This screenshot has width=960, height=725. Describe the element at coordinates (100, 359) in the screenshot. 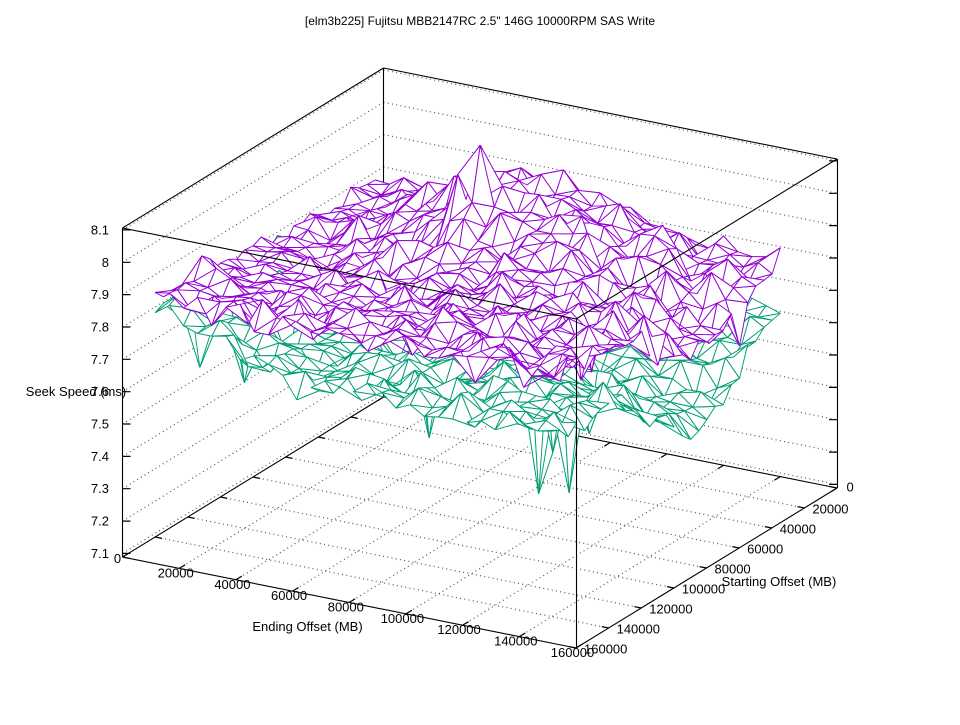

I see `svg-text: 7.7` at that location.